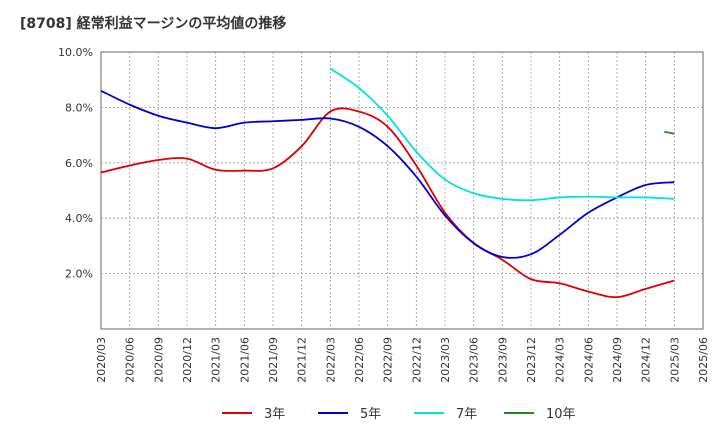 The height and width of the screenshot is (440, 720). Describe the element at coordinates (416, 360) in the screenshot. I see `x-tick-label: 2022/12` at that location.